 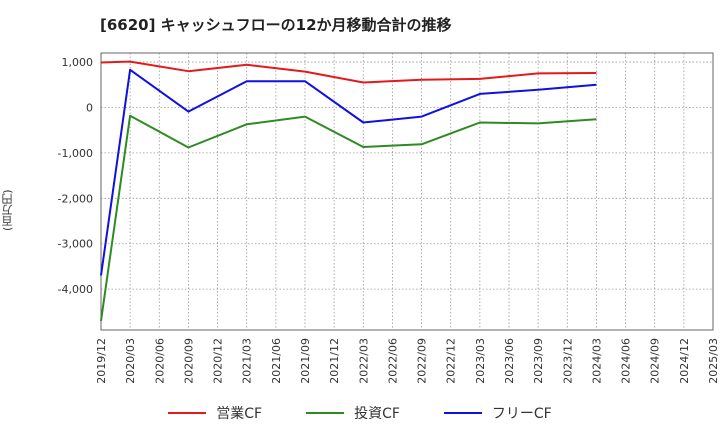 I want to click on x-tick-label: 2020/12, so click(x=218, y=361).